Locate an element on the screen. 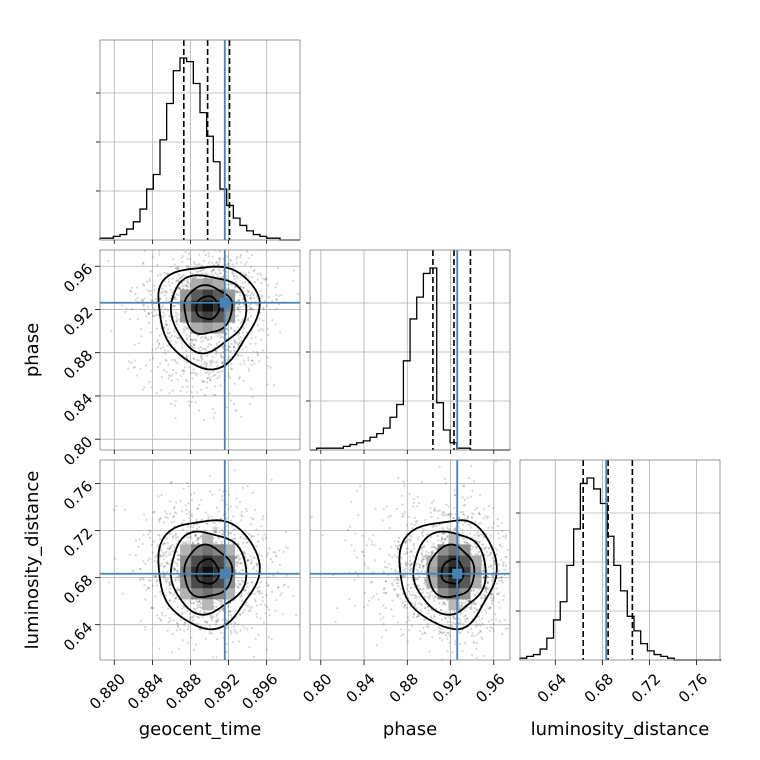 The width and height of the screenshot is (760, 760). xtick-label-phase: 0.80 is located at coordinates (317, 688).